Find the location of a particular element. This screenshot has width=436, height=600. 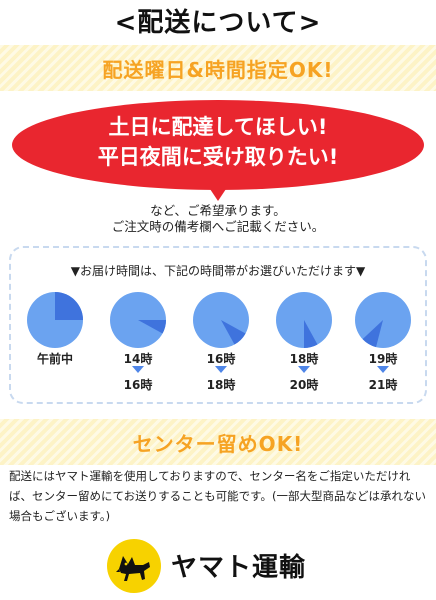

time-slot-to: 21時 is located at coordinates (383, 385).